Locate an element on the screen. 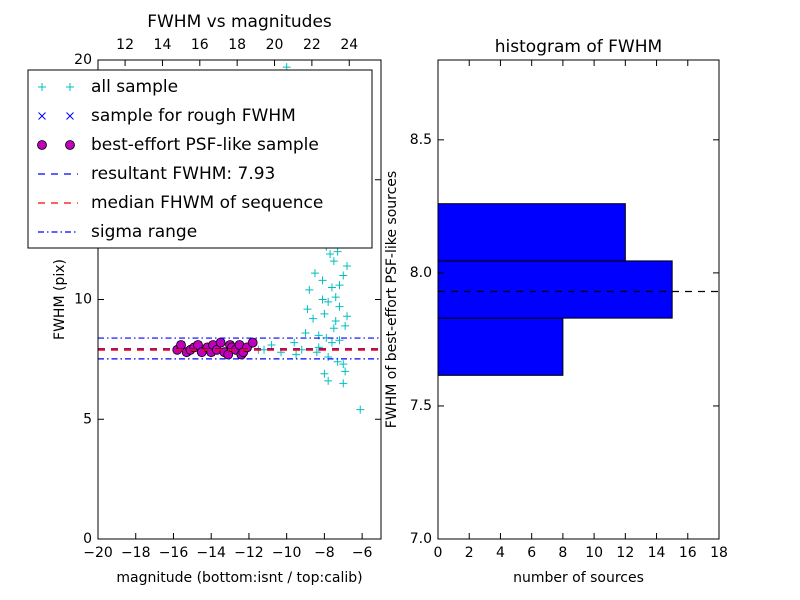 The height and width of the screenshot is (600, 800). x2-tick-label: 14 is located at coordinates (163, 45).